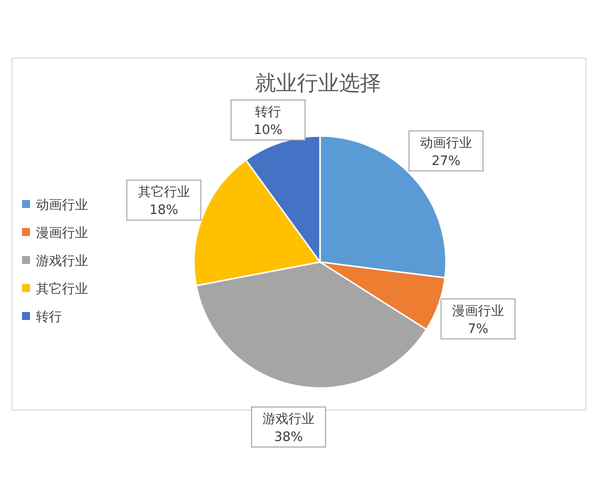  What do you see at coordinates (446, 143) in the screenshot?
I see `slice-label: 动画行业` at bounding box center [446, 143].